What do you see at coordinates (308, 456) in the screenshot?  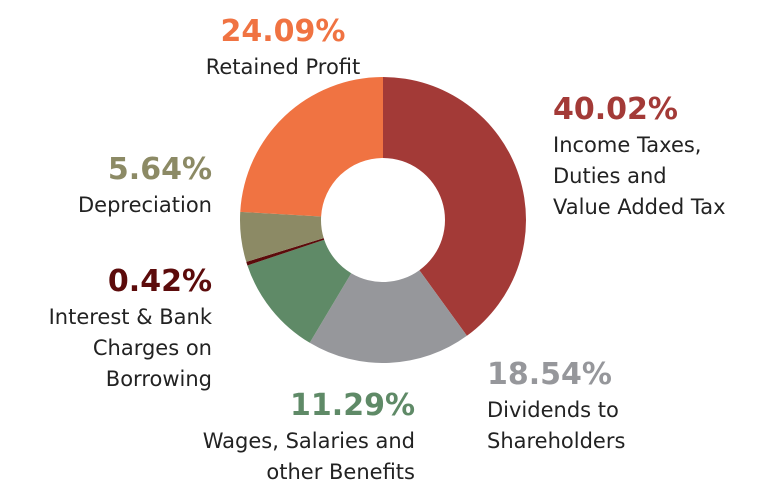 I see `category-label: Wages, Salaries and other Benefits` at bounding box center [308, 456].